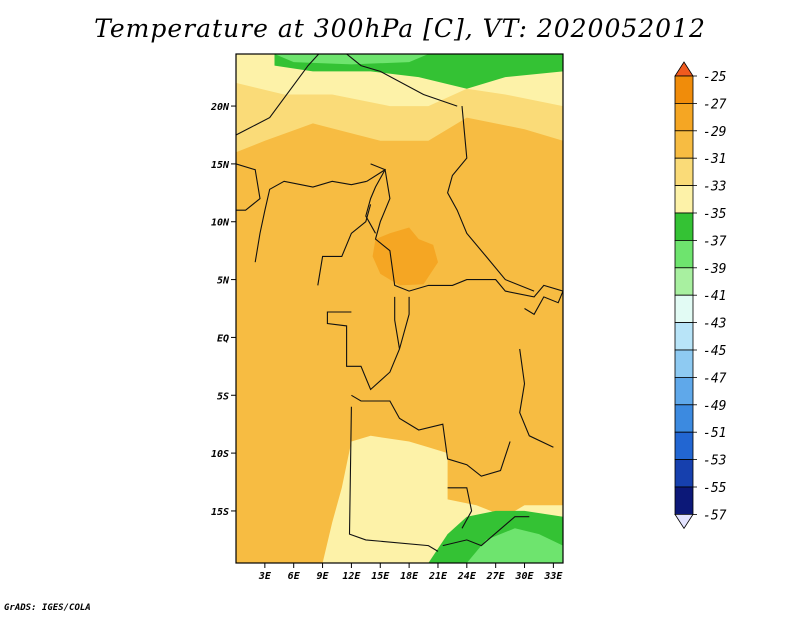  What do you see at coordinates (323, 576) in the screenshot?
I see `x-tick-label-9E: 9E` at bounding box center [323, 576].